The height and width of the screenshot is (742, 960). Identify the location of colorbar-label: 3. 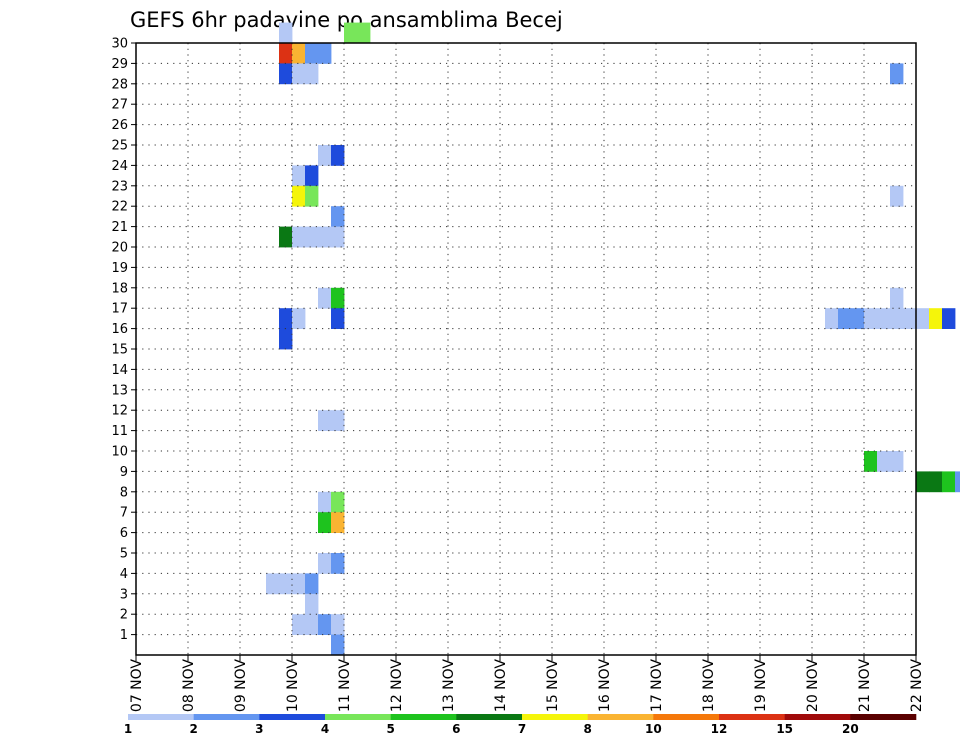
(259, 729).